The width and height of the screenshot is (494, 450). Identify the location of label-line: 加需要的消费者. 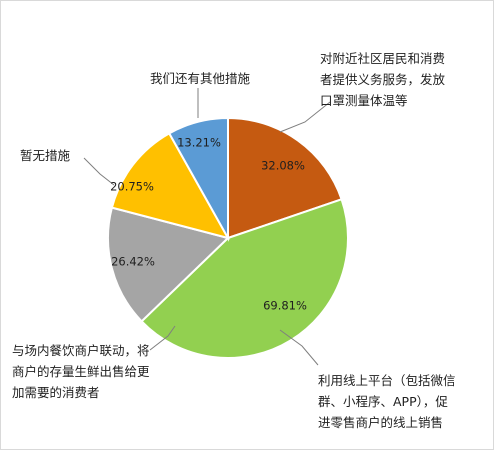
(56, 392).